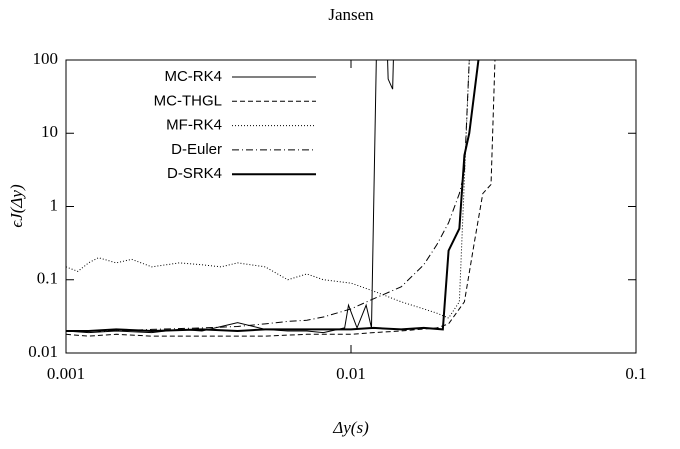 The image size is (680, 449). Describe the element at coordinates (350, 427) in the screenshot. I see `x-axis-label: Δy(s)` at that location.